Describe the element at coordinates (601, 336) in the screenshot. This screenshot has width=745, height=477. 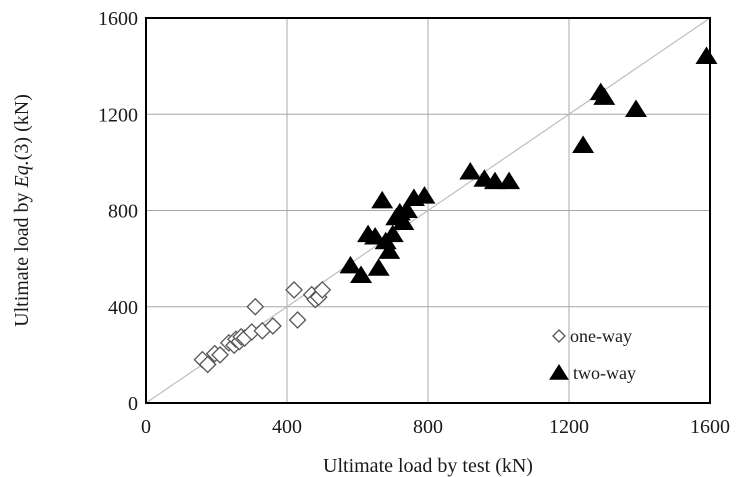
I see `legend-label-one-way: one-way` at that location.